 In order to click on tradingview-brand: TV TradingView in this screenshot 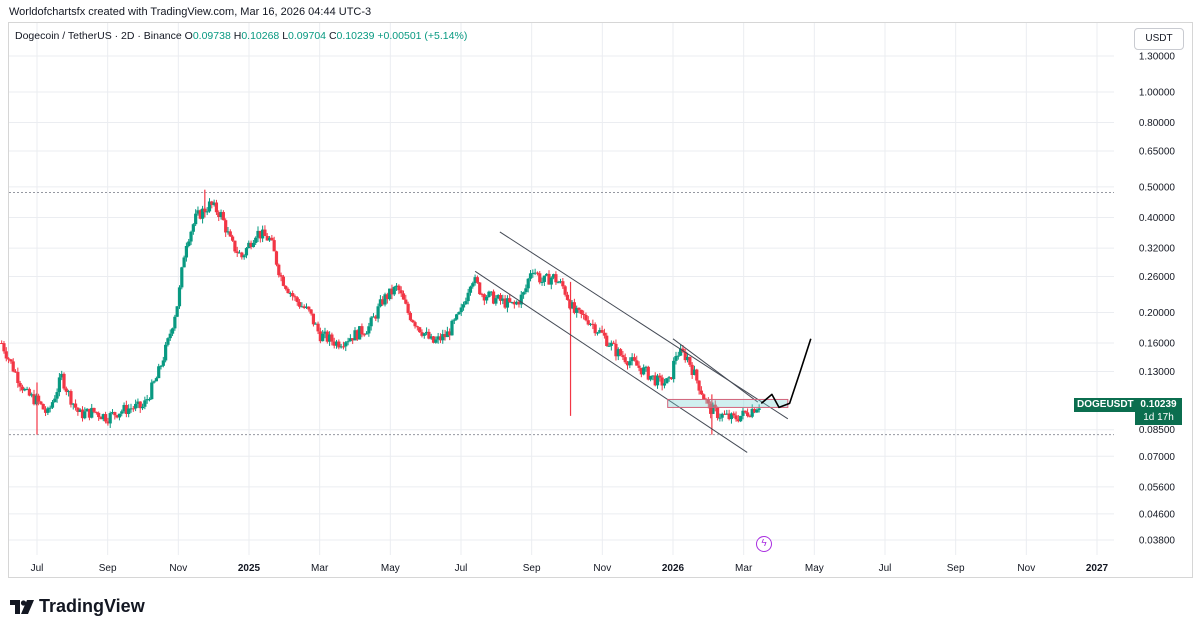, I will do `click(77, 606)`.